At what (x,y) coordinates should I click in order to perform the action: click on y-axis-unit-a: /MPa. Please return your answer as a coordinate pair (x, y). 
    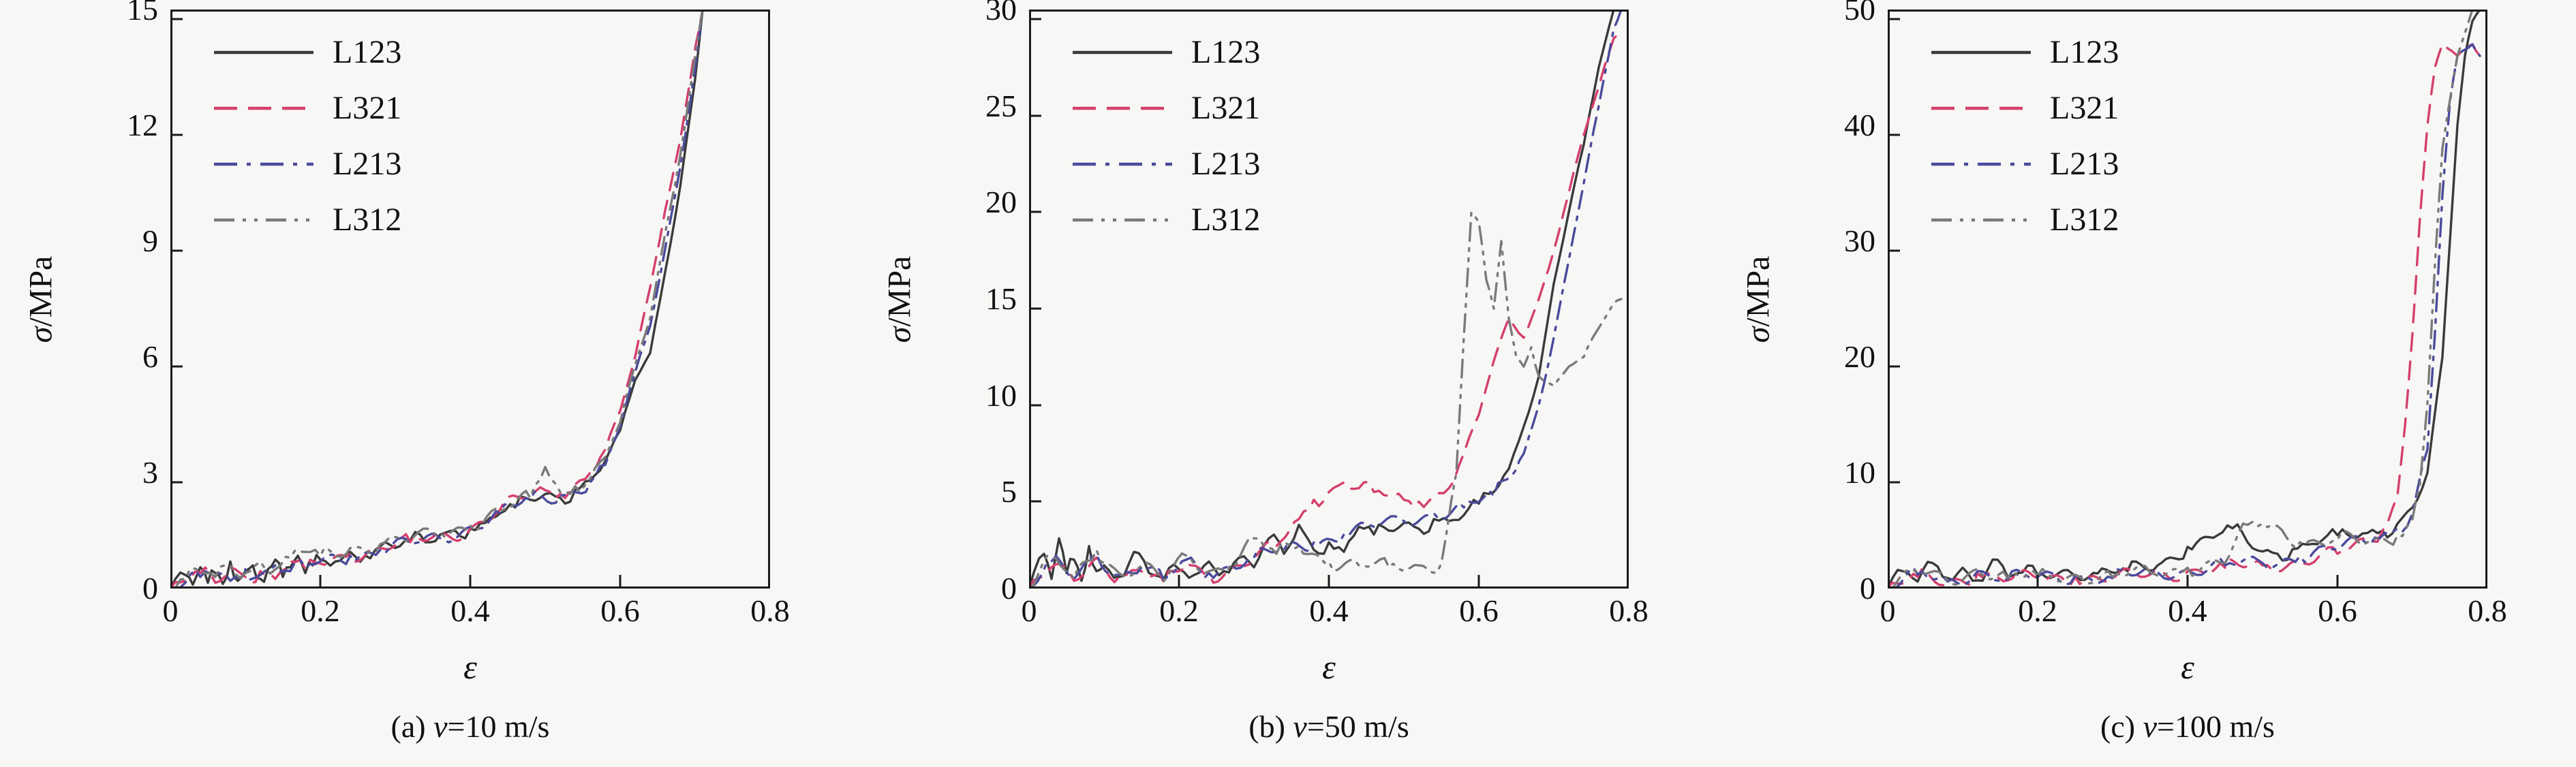
    Looking at the image, I should click on (40, 291).